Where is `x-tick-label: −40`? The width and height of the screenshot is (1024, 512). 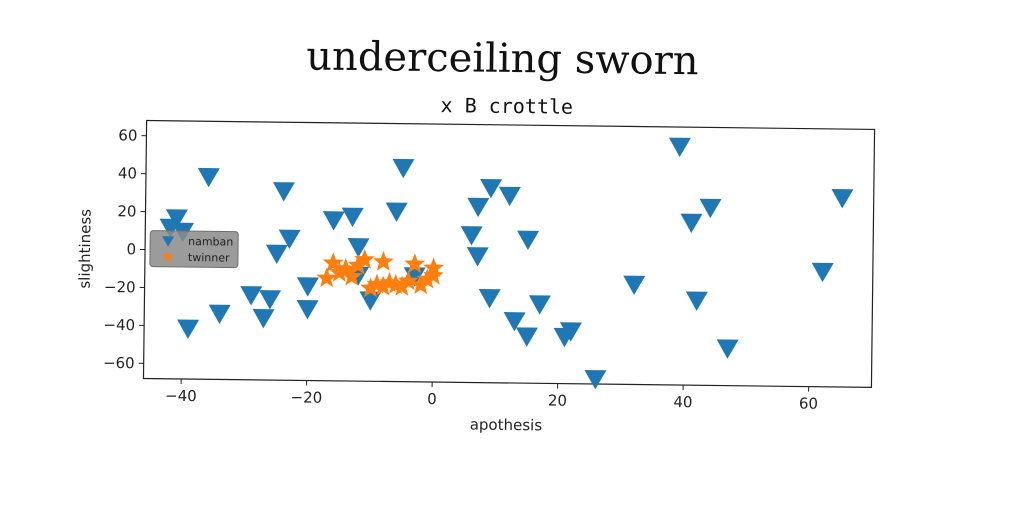 x-tick-label: −40 is located at coordinates (181, 396).